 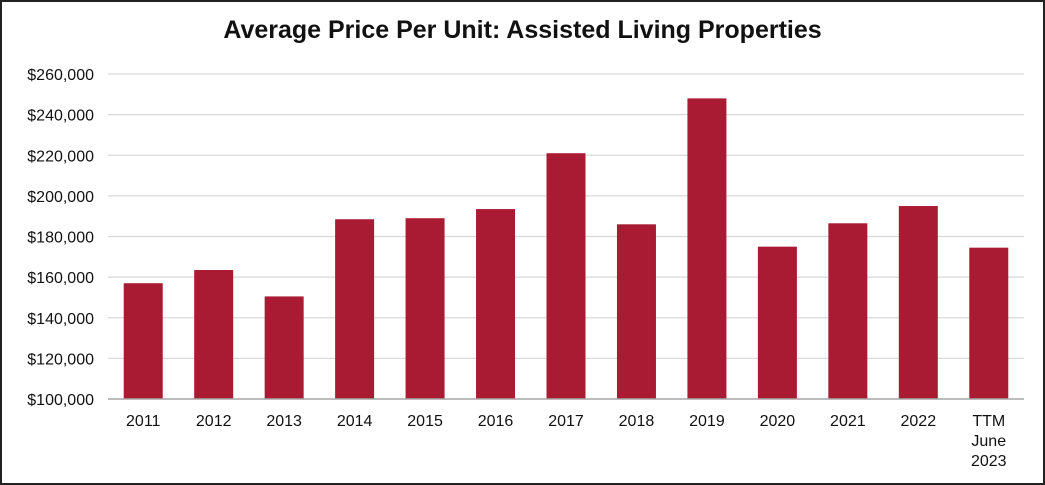 I want to click on bar-2019, so click(x=707, y=248).